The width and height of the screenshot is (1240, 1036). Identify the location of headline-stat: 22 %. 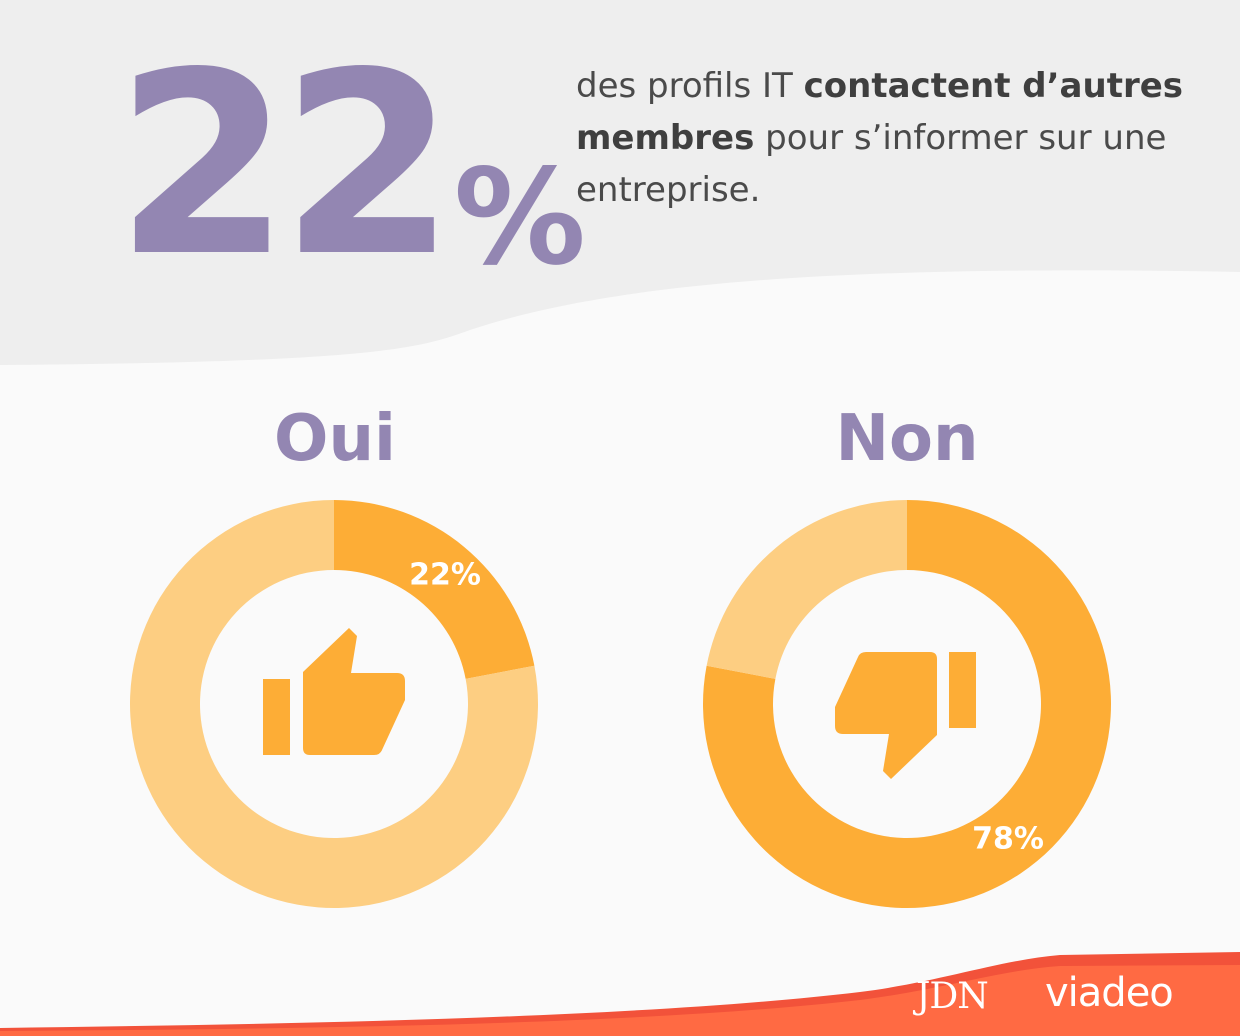
(350, 166).